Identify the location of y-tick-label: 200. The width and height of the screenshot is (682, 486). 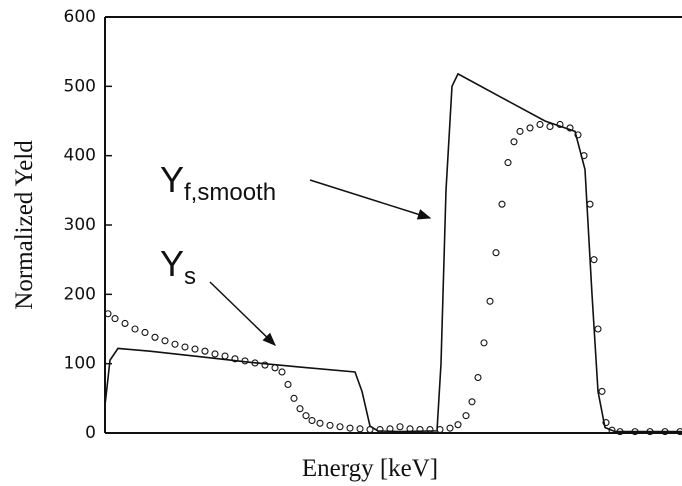
(80, 294).